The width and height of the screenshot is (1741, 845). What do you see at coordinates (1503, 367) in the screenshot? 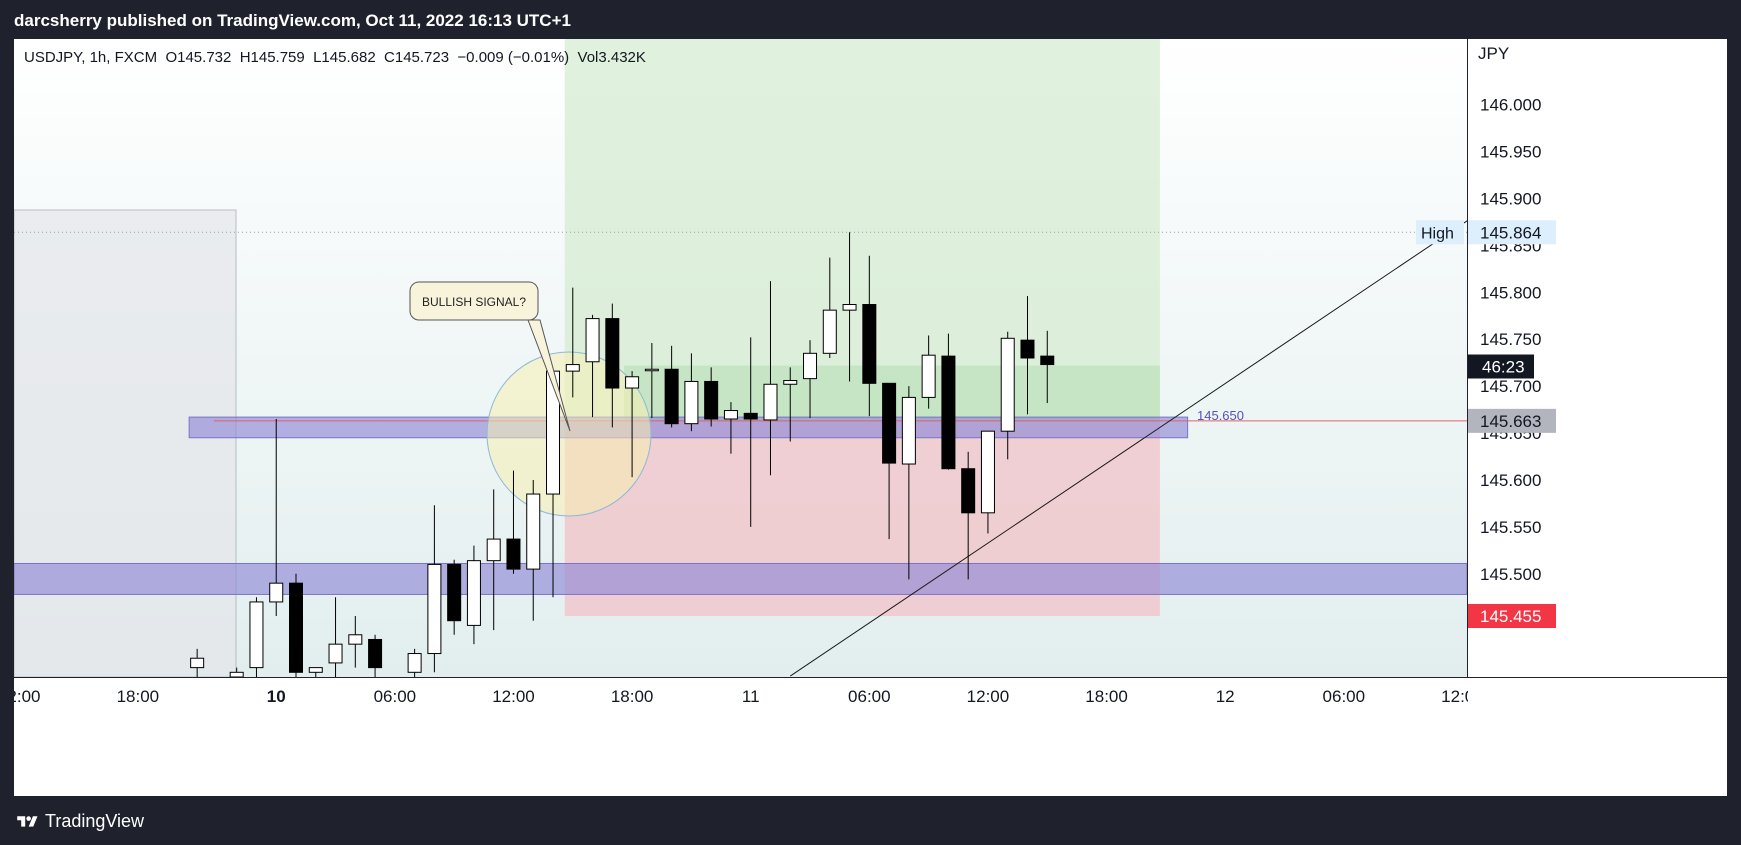
I see `countdown-label: 46:23` at bounding box center [1503, 367].